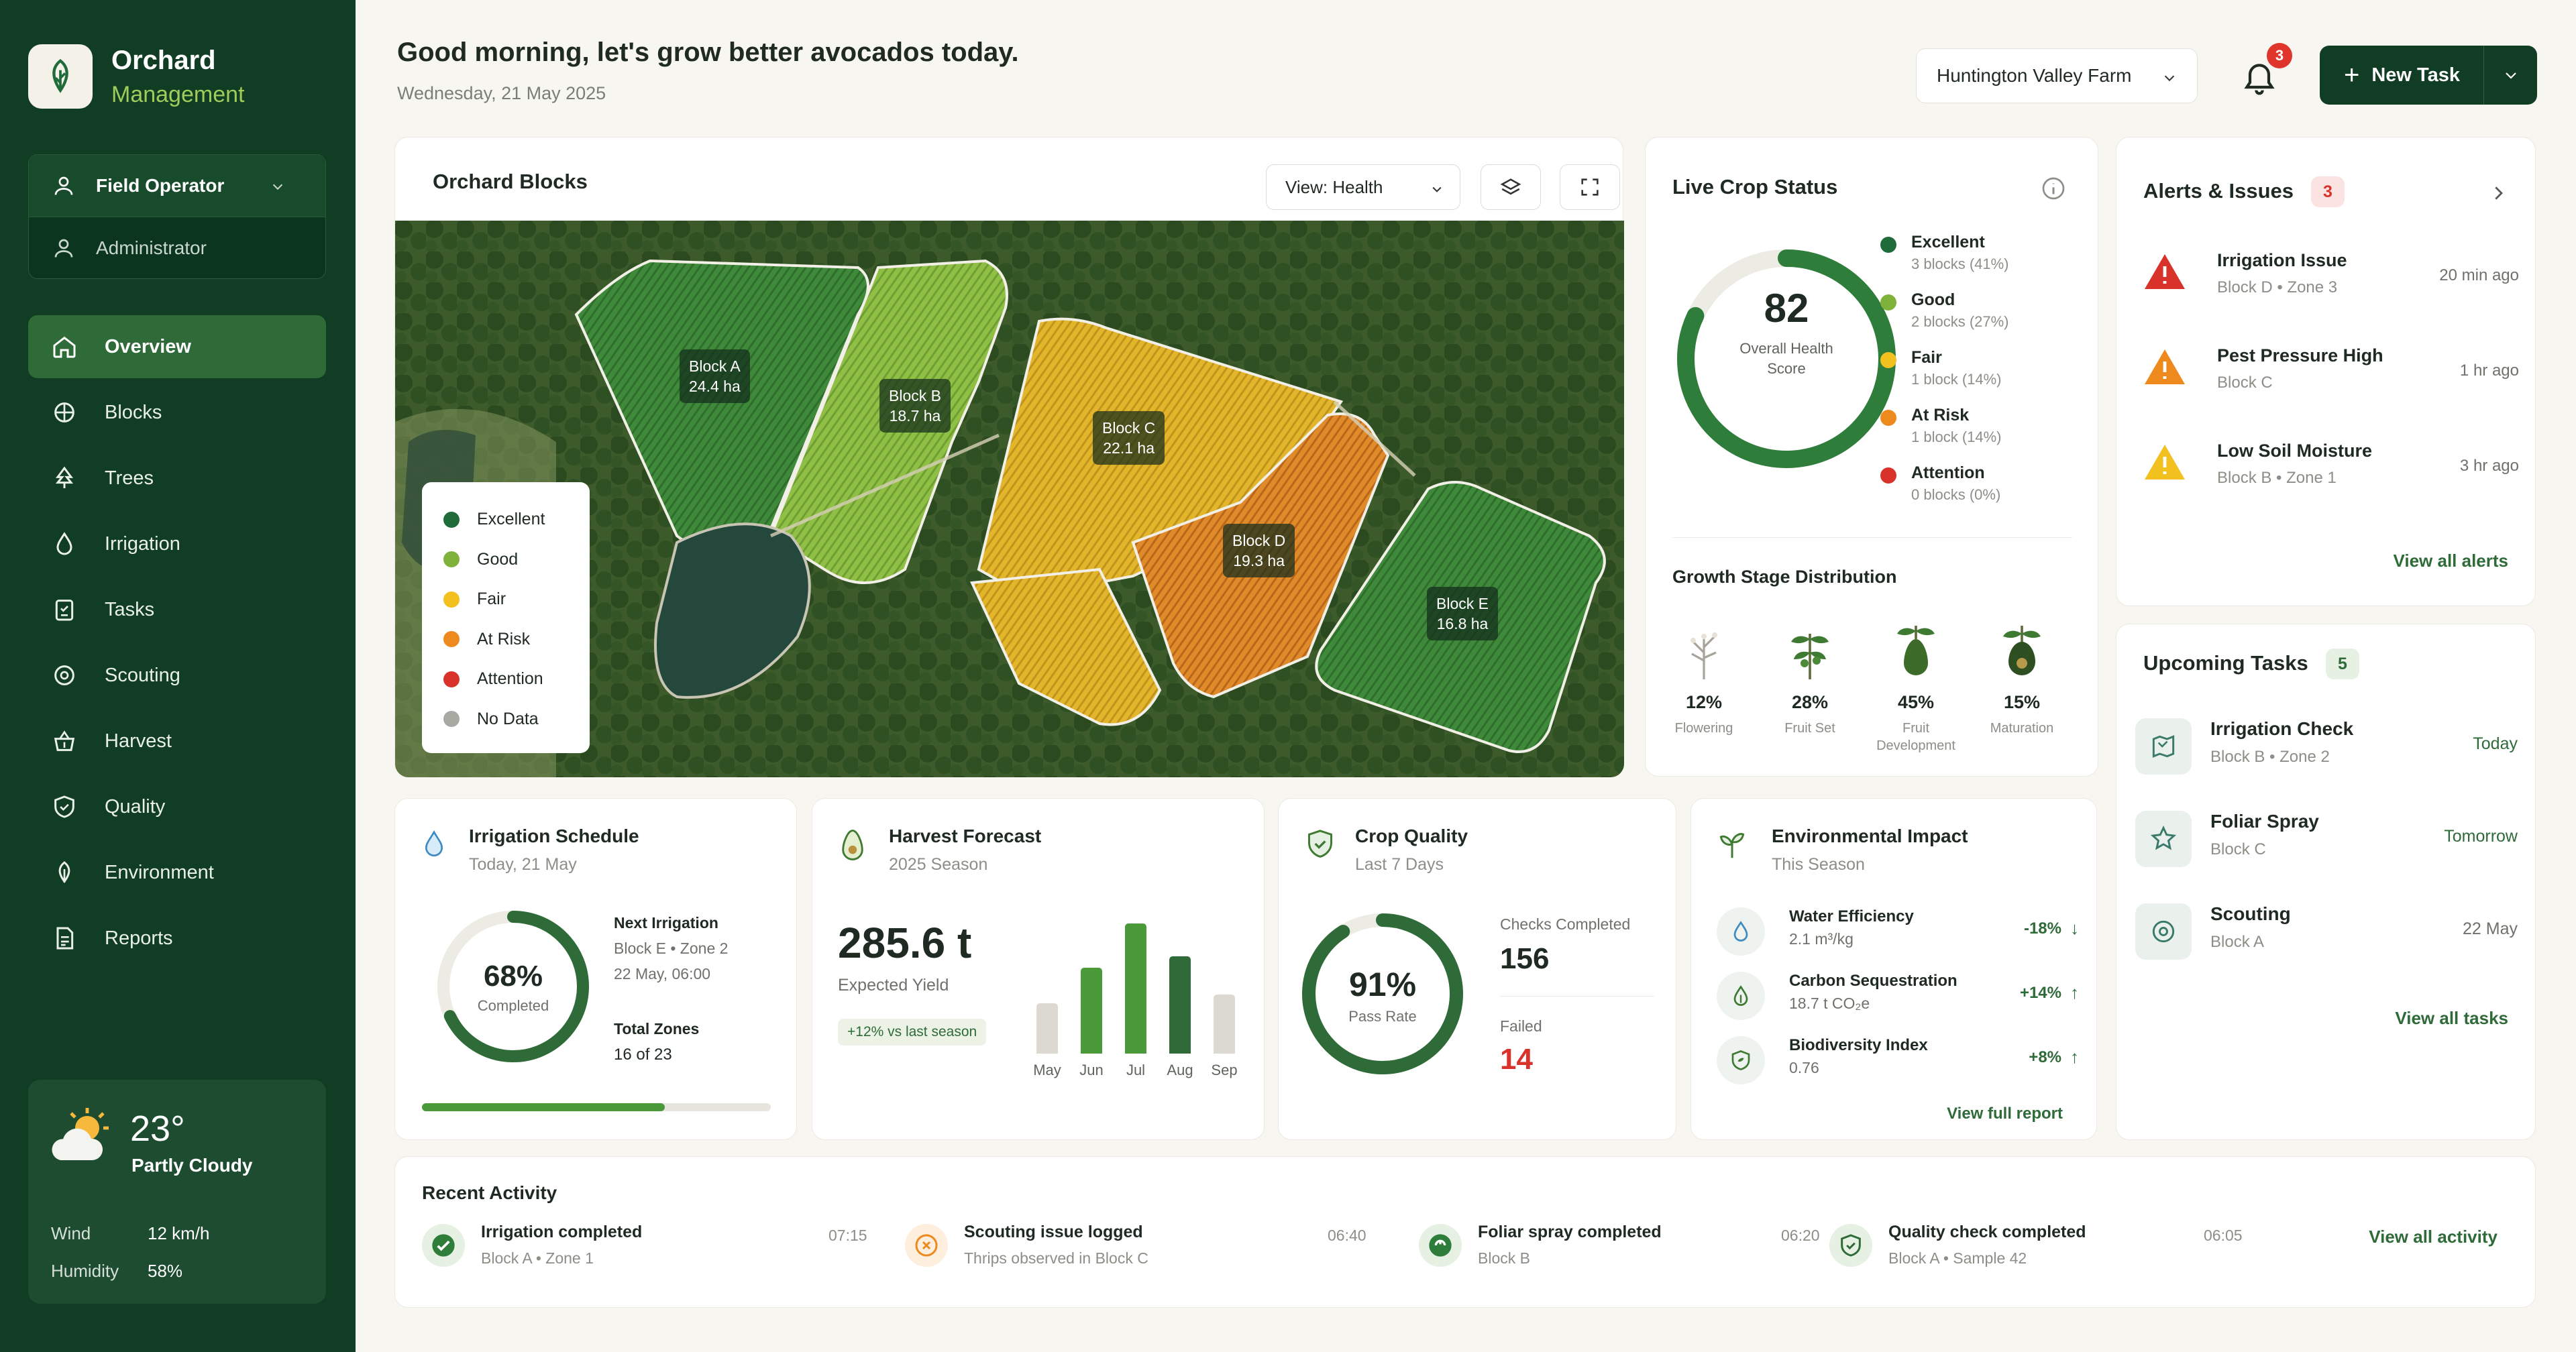 The image size is (2576, 1352). What do you see at coordinates (2415, 75) in the screenshot?
I see `new-task-label: New Task` at bounding box center [2415, 75].